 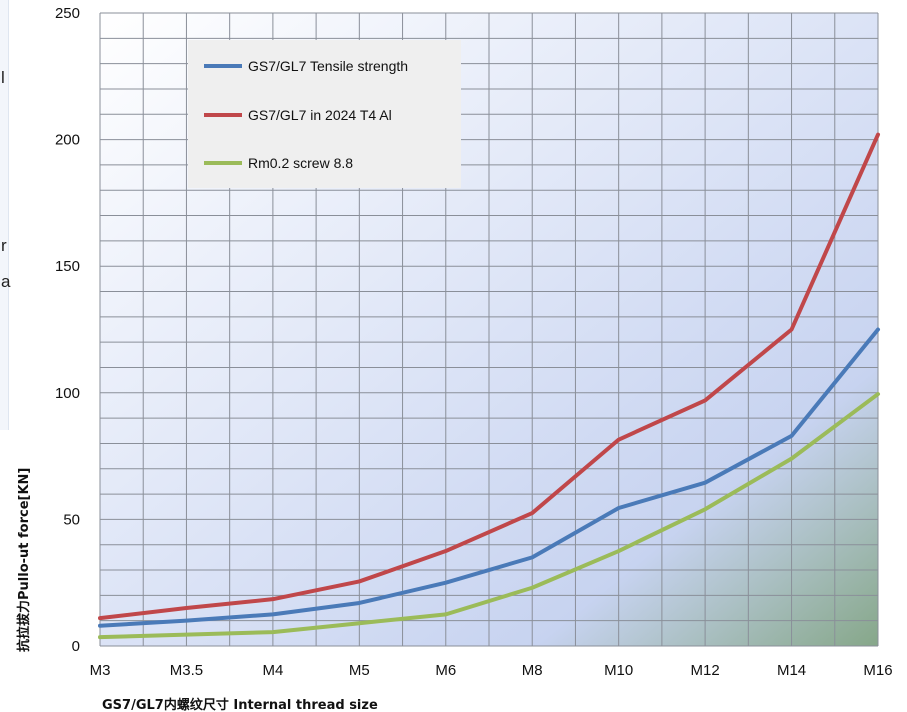 I want to click on y-axis-label: 抗拉拔力Pullo-ut force[KN], so click(x=24, y=560).